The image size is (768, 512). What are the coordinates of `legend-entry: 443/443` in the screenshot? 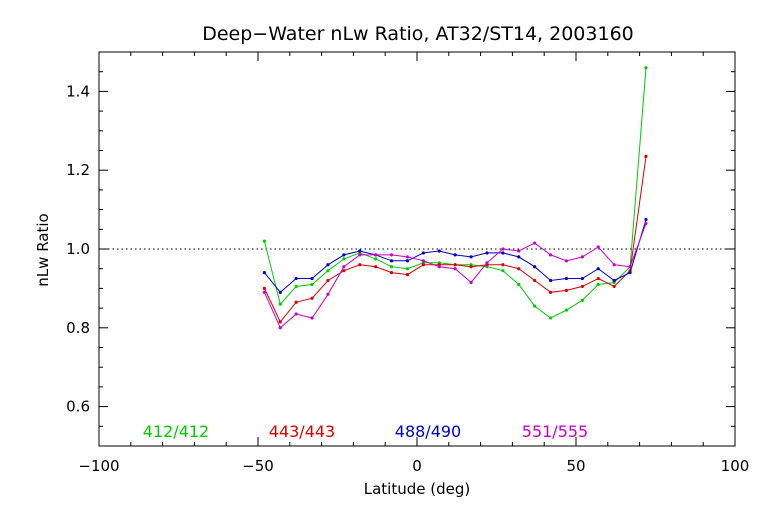 It's located at (302, 431).